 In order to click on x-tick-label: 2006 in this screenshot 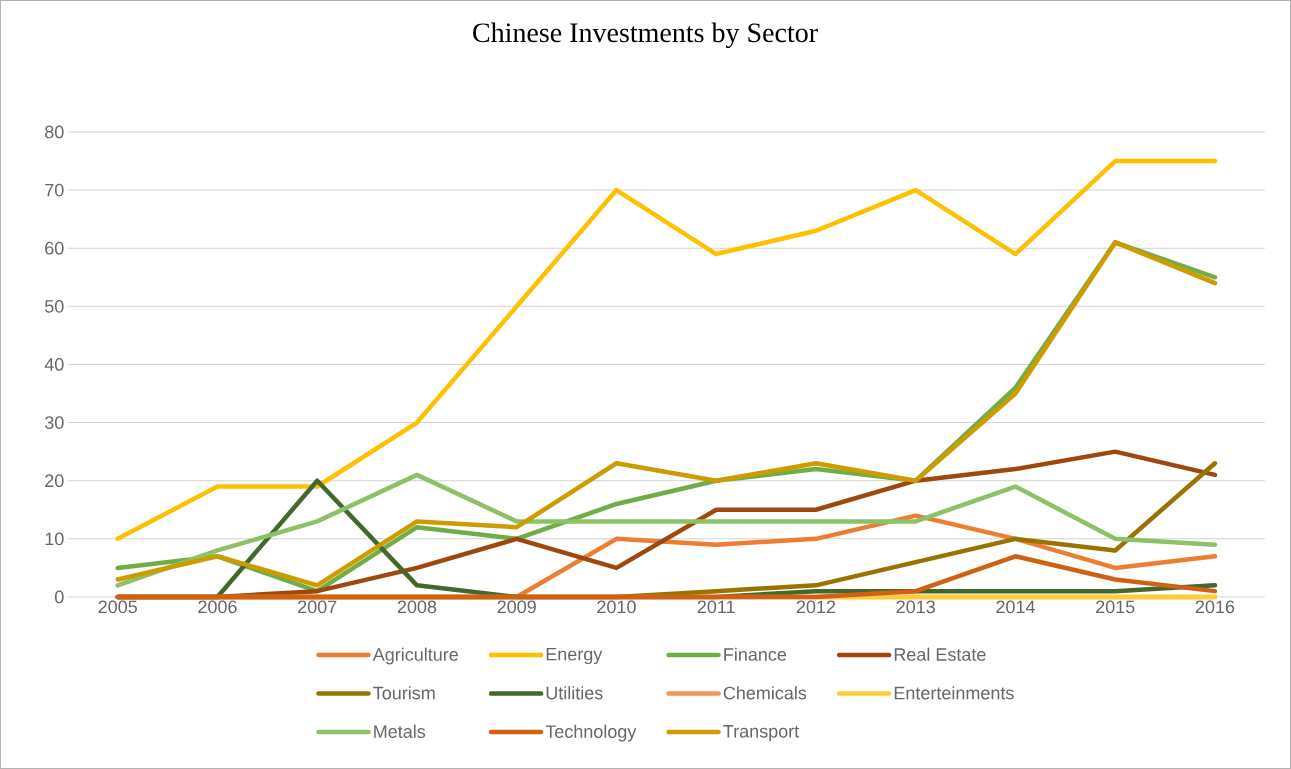, I will do `click(217, 607)`.